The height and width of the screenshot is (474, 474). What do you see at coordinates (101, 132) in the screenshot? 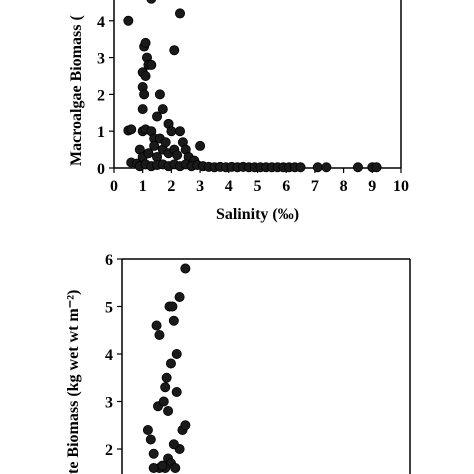
I see `y-tick-label: 1` at bounding box center [101, 132].